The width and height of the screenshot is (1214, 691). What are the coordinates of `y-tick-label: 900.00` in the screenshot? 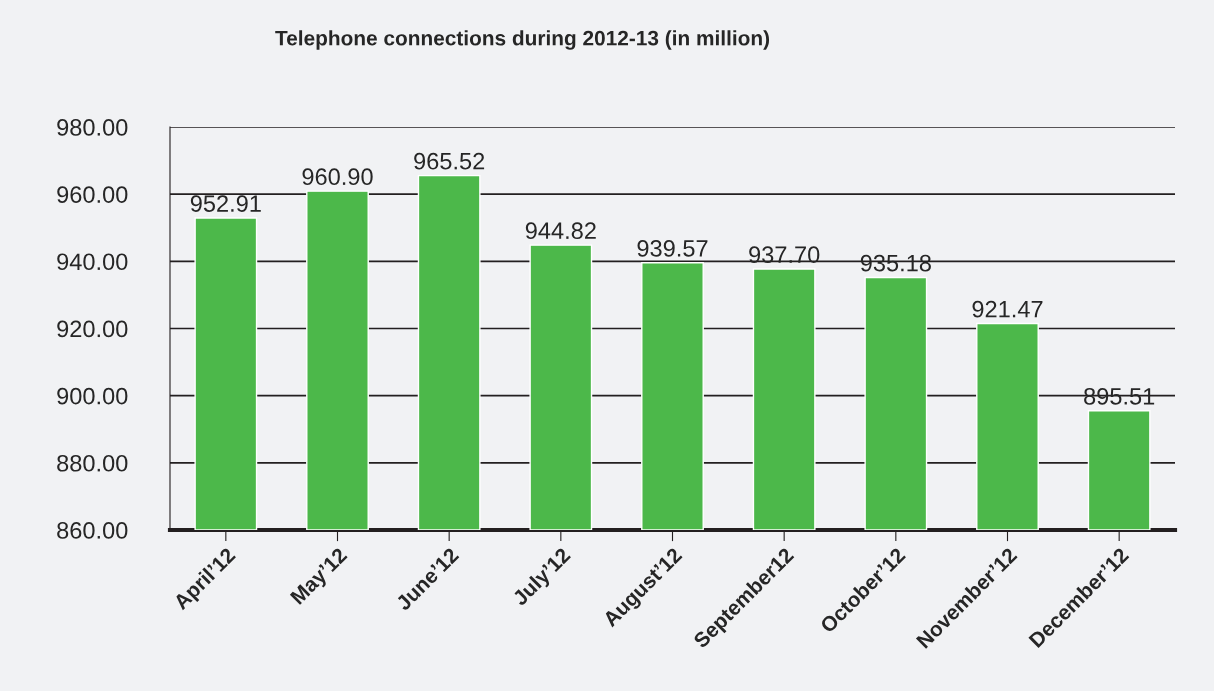 It's located at (92, 396).